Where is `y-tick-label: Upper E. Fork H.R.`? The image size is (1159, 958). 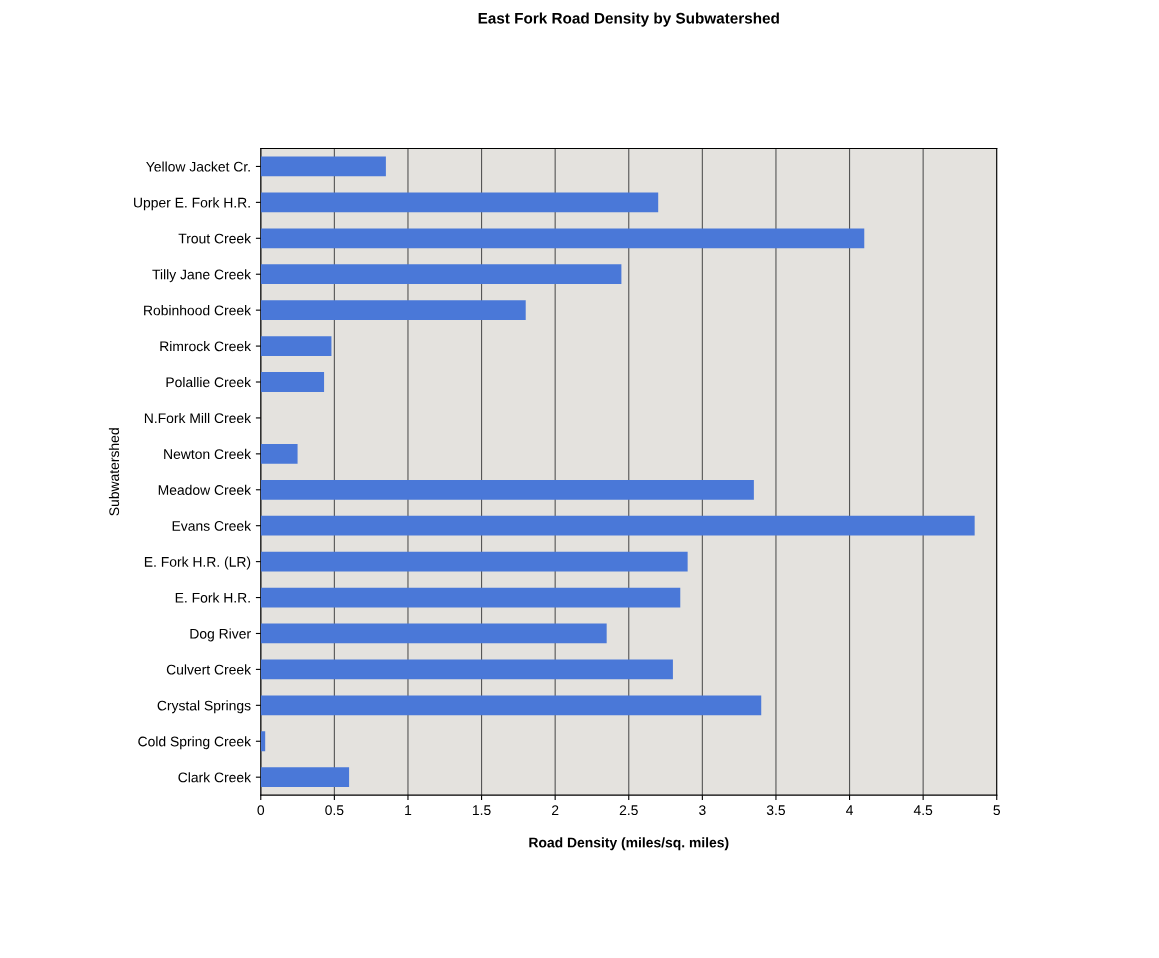 y-tick-label: Upper E. Fork H.R. is located at coordinates (192, 204).